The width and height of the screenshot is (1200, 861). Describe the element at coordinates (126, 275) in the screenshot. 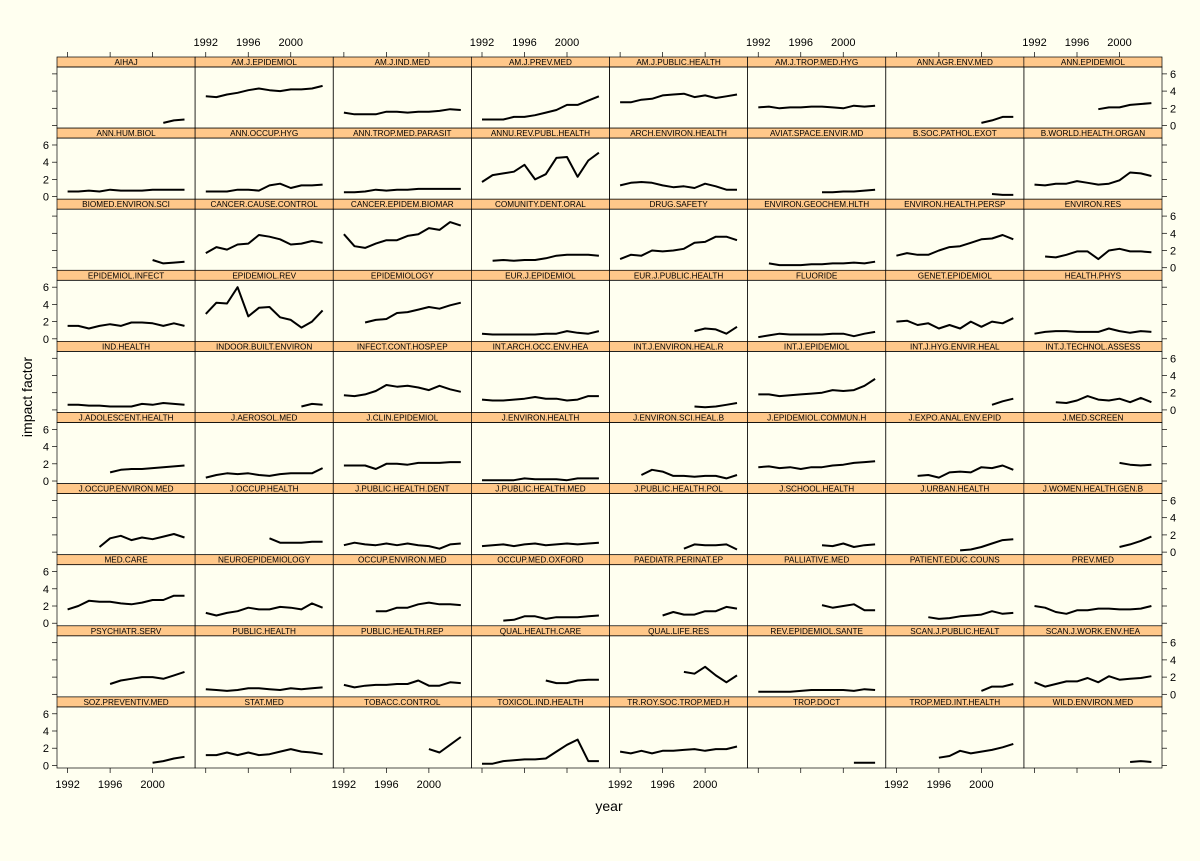

I see `panel-title: EPIDEMIOL.INFECT` at that location.